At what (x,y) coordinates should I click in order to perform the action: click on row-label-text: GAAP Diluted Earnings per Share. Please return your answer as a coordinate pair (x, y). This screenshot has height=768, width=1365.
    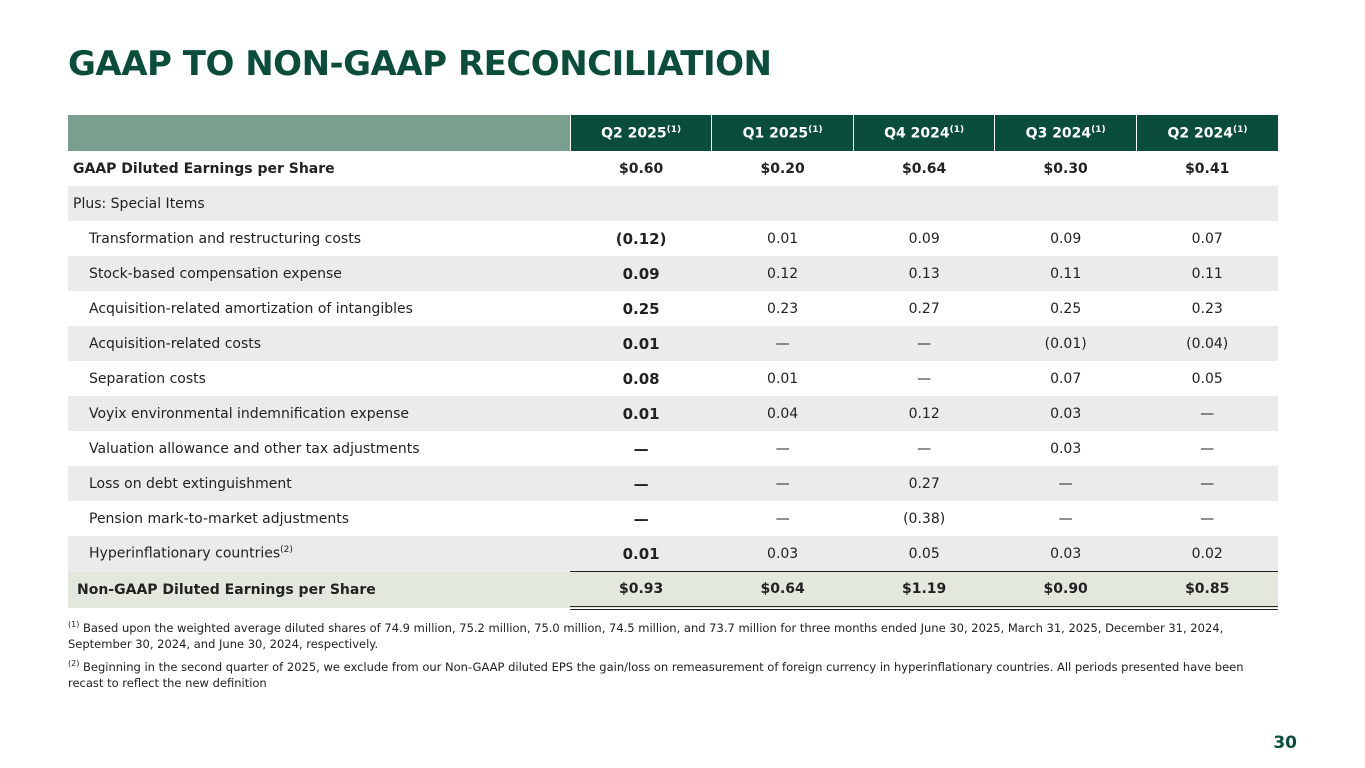
    Looking at the image, I should click on (204, 168).